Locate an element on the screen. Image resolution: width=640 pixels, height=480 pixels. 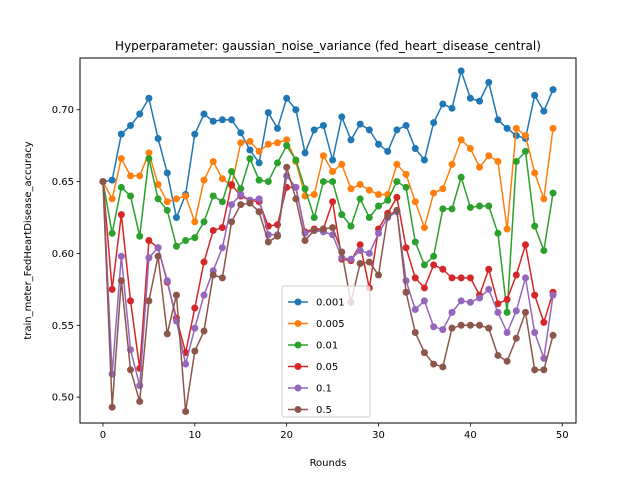
y-tick-label: 0.60 is located at coordinates (63, 254).